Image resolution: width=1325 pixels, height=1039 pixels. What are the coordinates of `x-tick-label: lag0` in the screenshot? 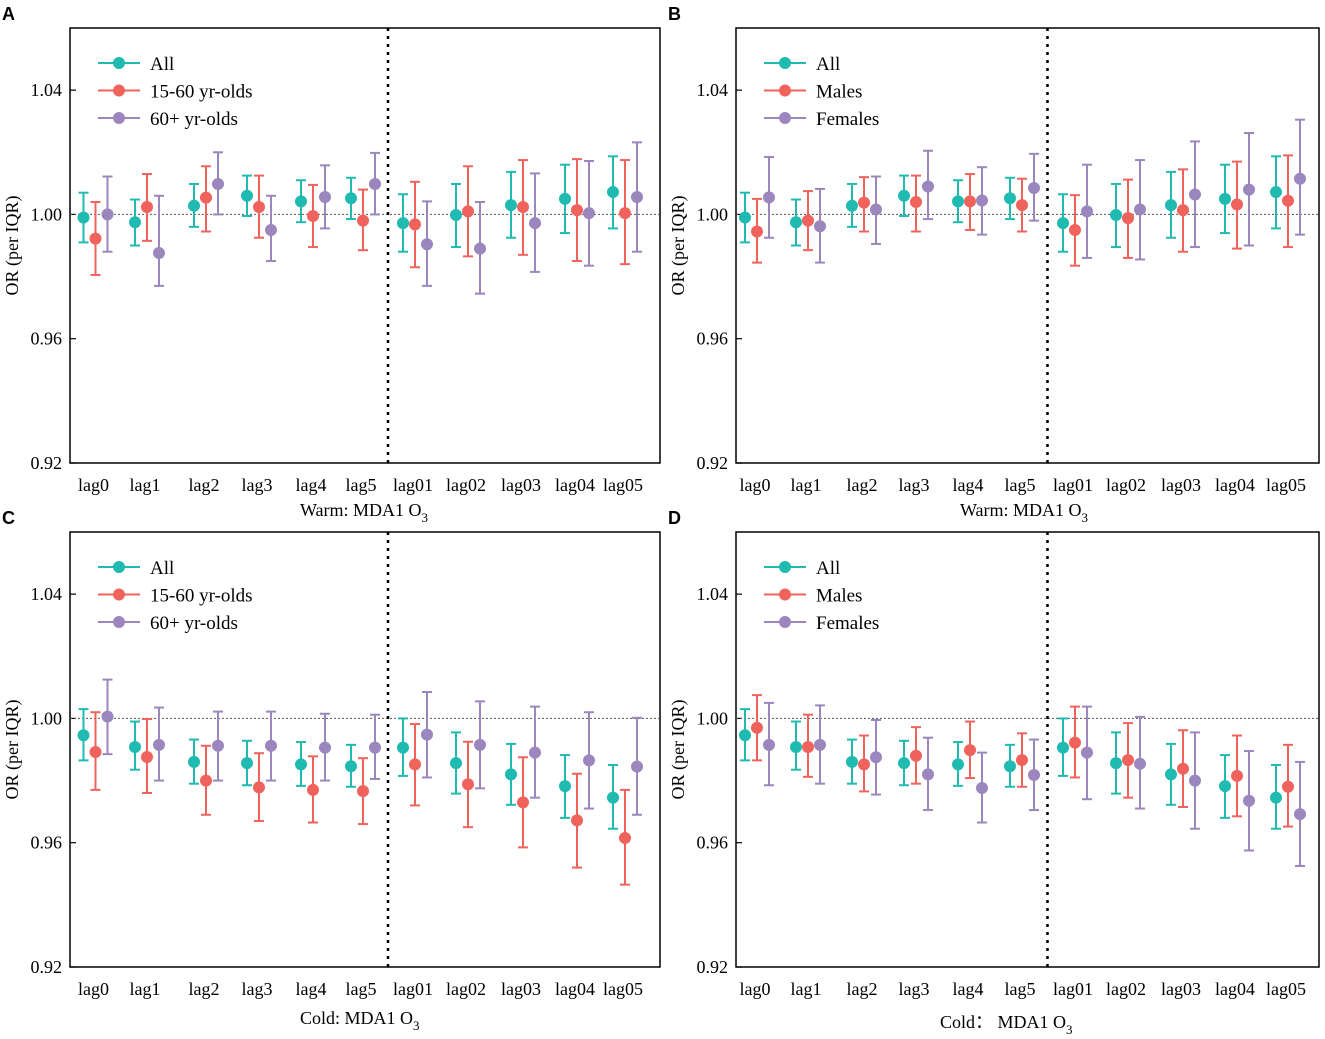 It's located at (93, 989).